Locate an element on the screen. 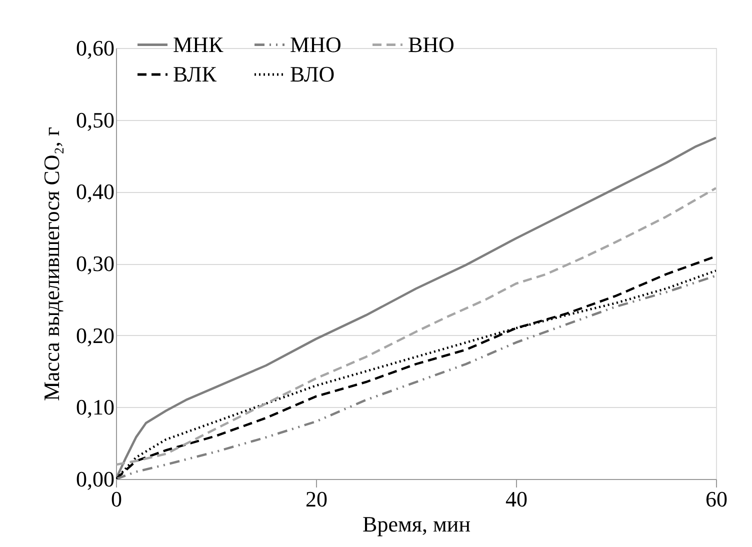 Image resolution: width=752 pixels, height=547 pixels. y-tick-label: 0,30 is located at coordinates (95, 263).